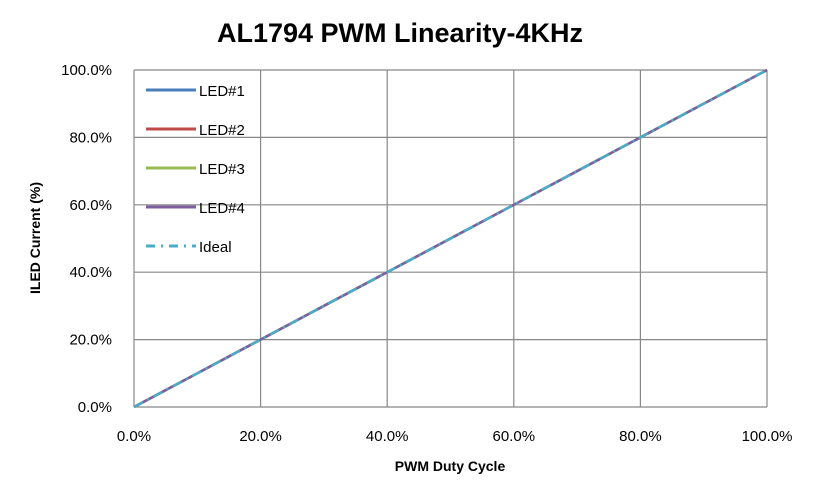 The image size is (813, 487). Describe the element at coordinates (95, 407) in the screenshot. I see `y-tick-label: 0.0%` at that location.